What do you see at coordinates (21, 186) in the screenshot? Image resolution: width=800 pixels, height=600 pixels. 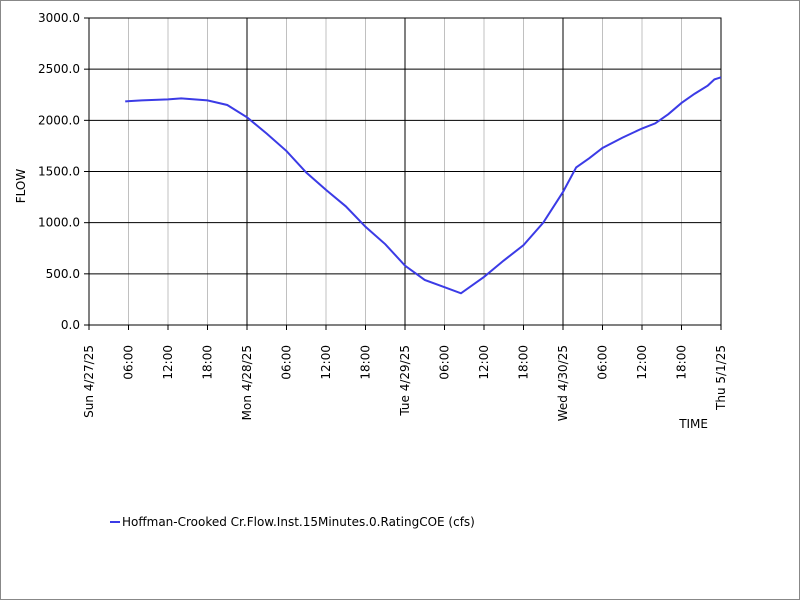 I see `y-axis-label: FLOW` at bounding box center [21, 186].